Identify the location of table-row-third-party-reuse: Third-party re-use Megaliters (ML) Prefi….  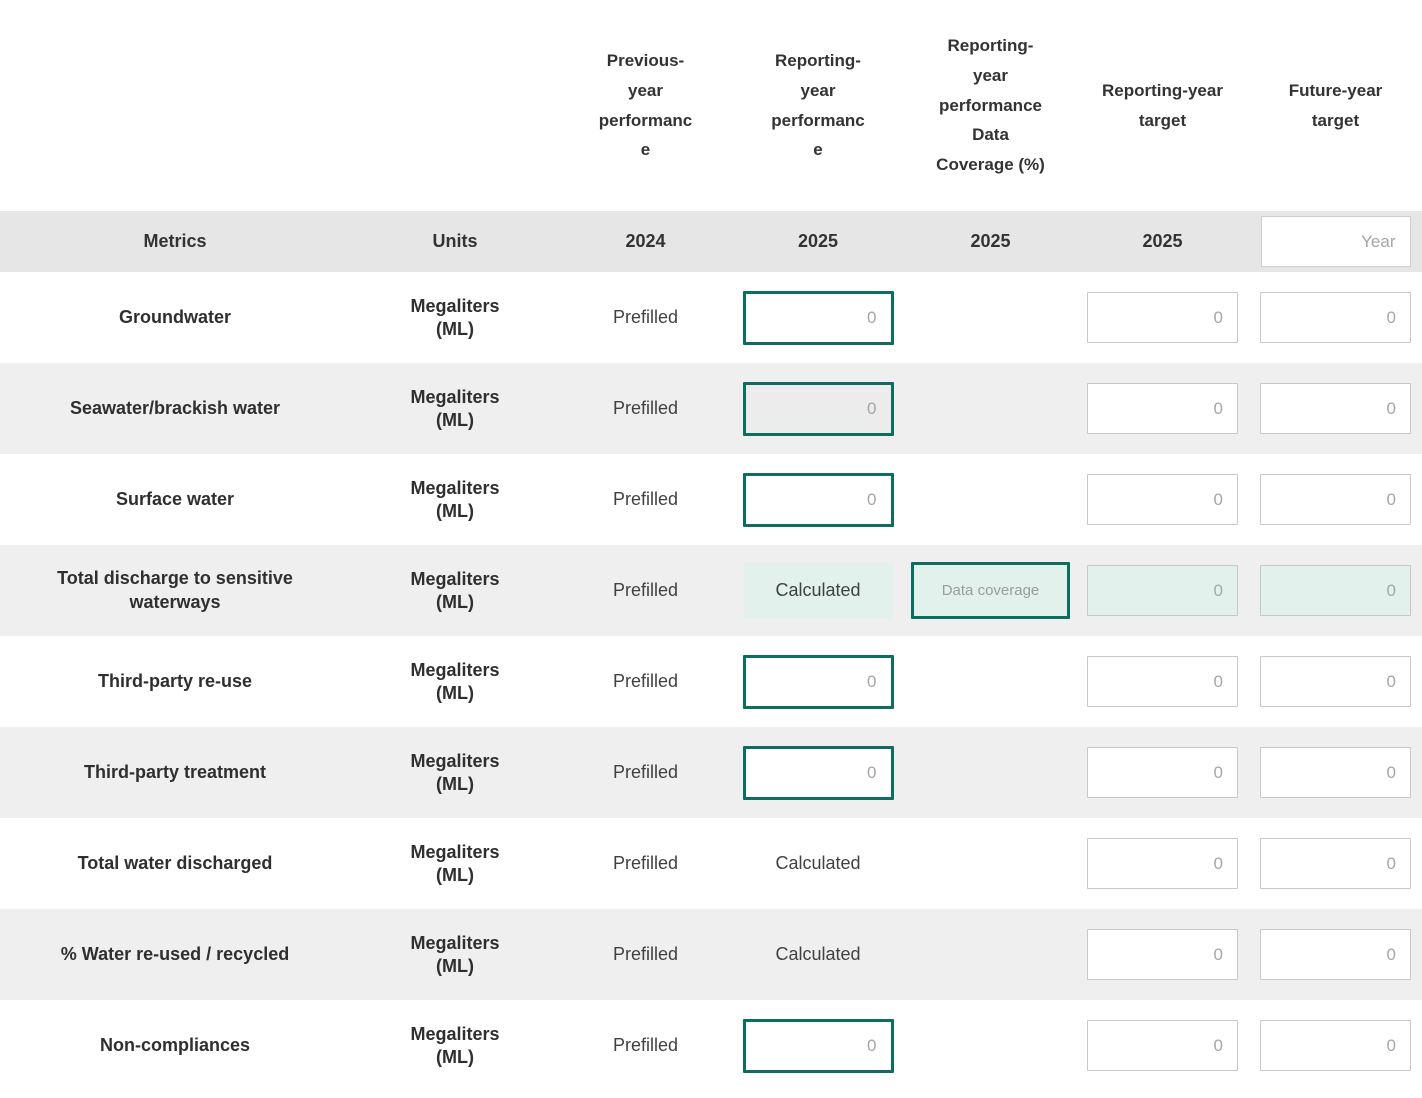
(711, 681).